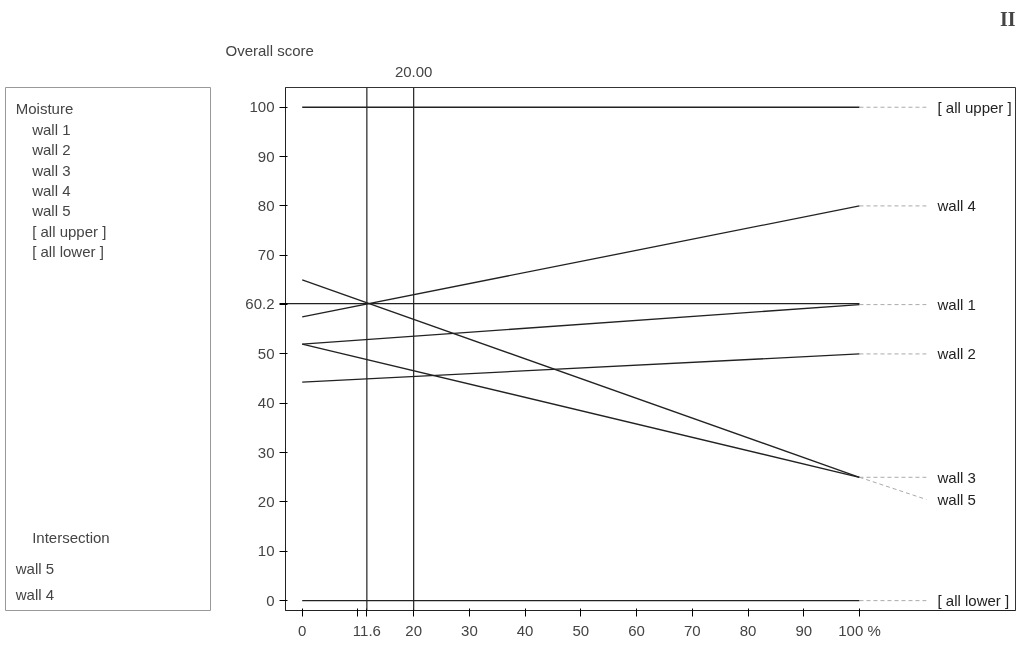 The width and height of the screenshot is (1035, 660). Describe the element at coordinates (266, 255) in the screenshot. I see `y-tick-label: 70` at that location.